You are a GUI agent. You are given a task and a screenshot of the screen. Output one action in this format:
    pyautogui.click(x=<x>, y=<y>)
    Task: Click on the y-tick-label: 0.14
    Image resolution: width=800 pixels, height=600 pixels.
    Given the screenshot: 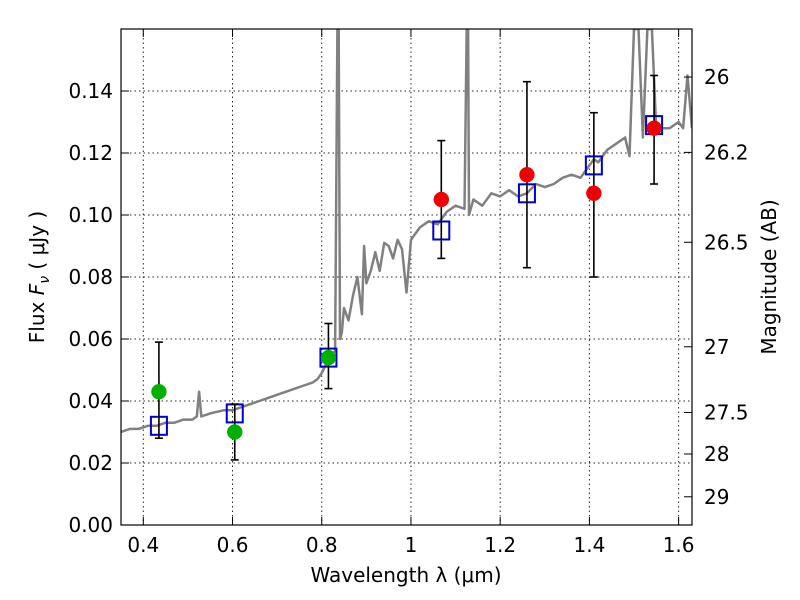 What is the action you would take?
    pyautogui.click(x=90, y=91)
    